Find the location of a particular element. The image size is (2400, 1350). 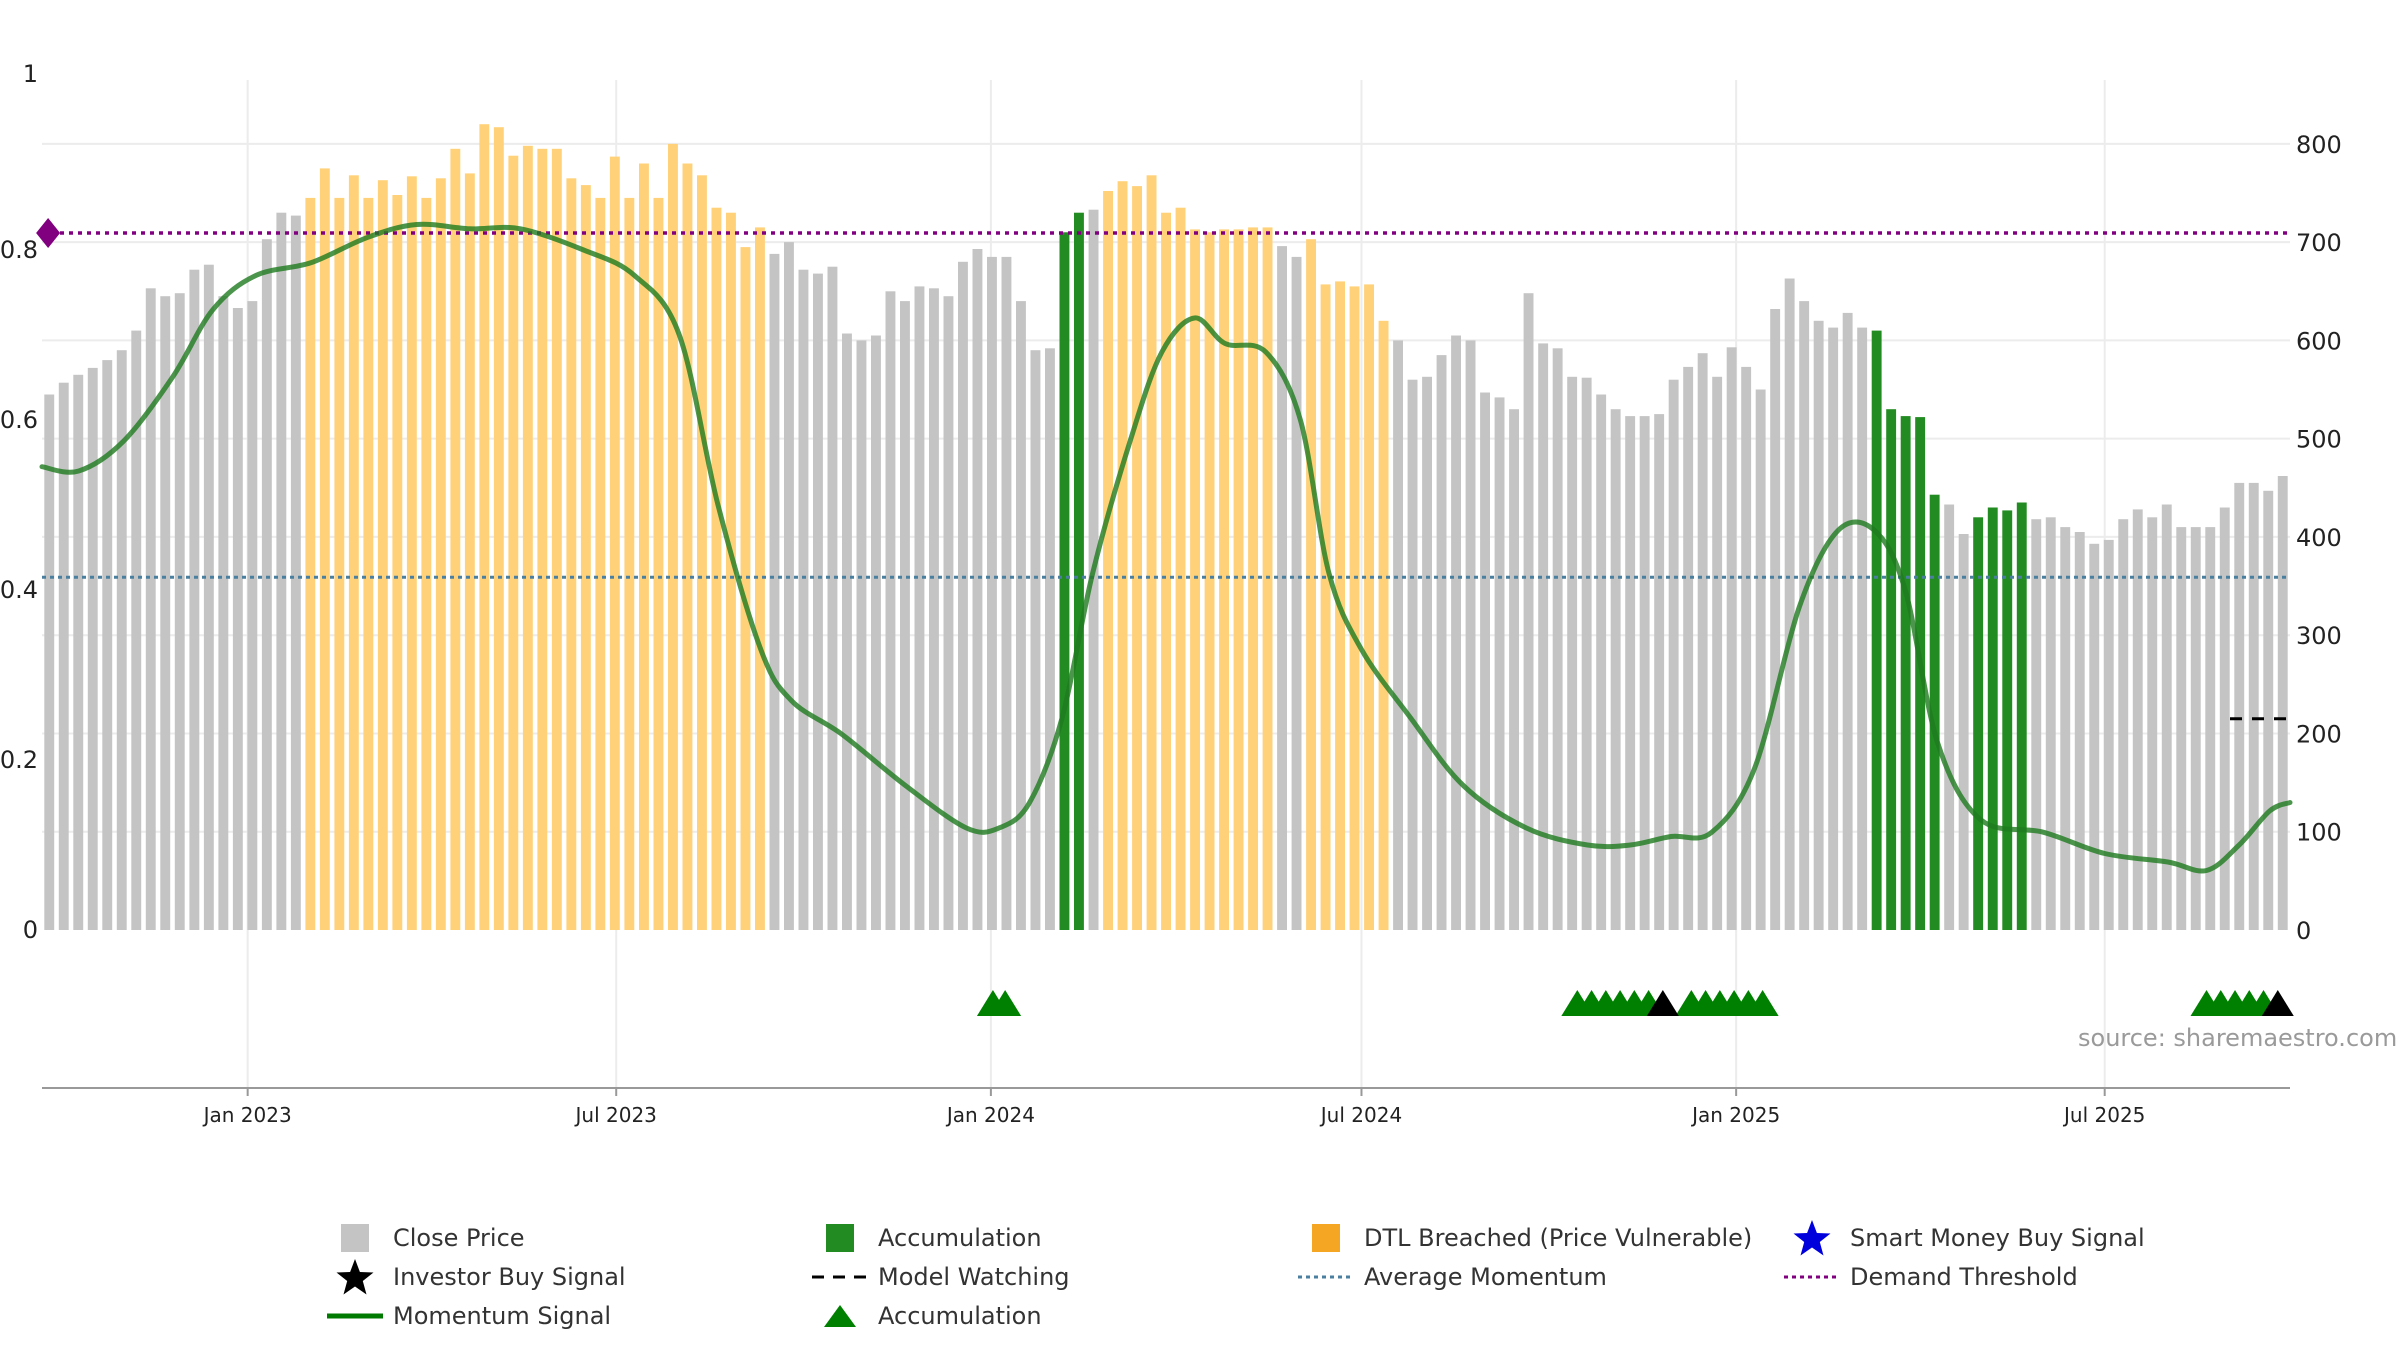

legend-item-accumulation-marker: Accumulation is located at coordinates (926, 1316).